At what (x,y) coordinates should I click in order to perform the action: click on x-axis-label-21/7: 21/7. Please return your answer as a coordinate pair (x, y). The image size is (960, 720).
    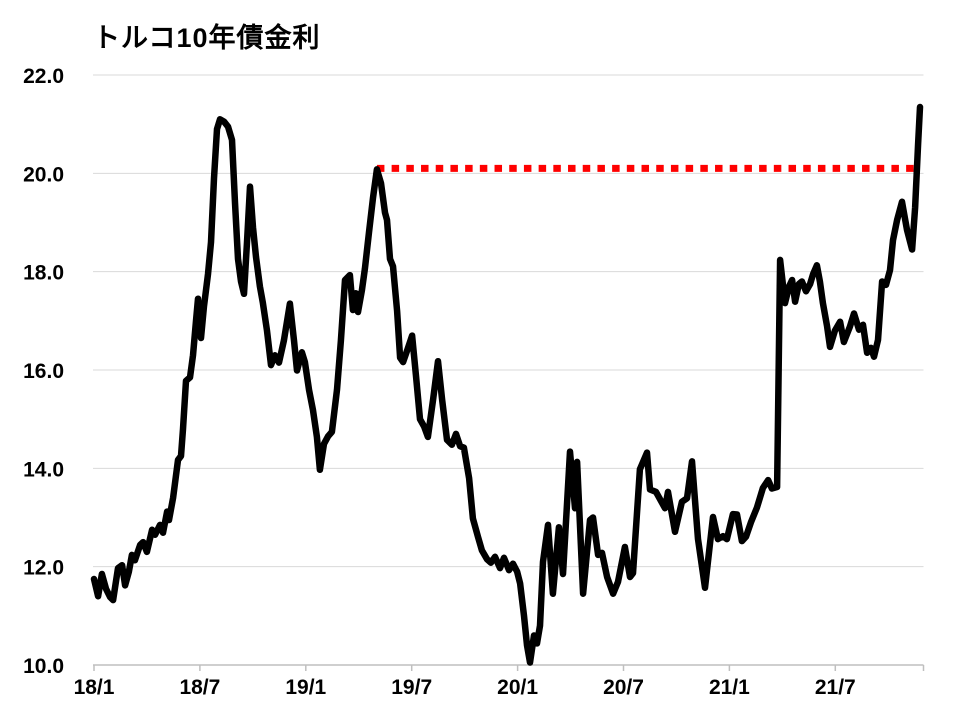
    Looking at the image, I should click on (835, 687).